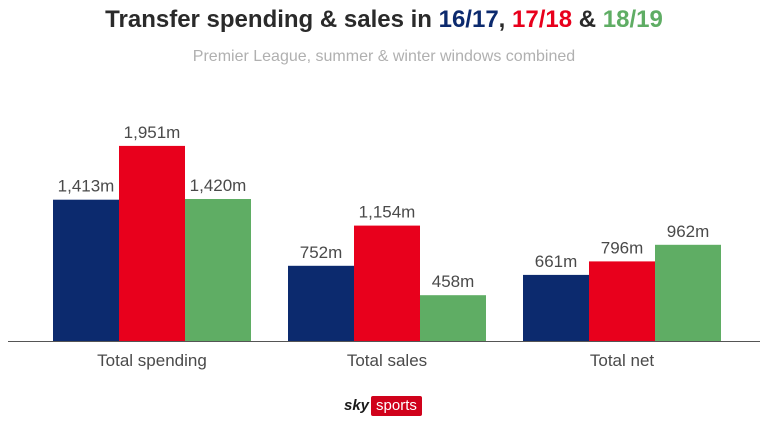  I want to click on title-season-3: 18/19, so click(632, 19).